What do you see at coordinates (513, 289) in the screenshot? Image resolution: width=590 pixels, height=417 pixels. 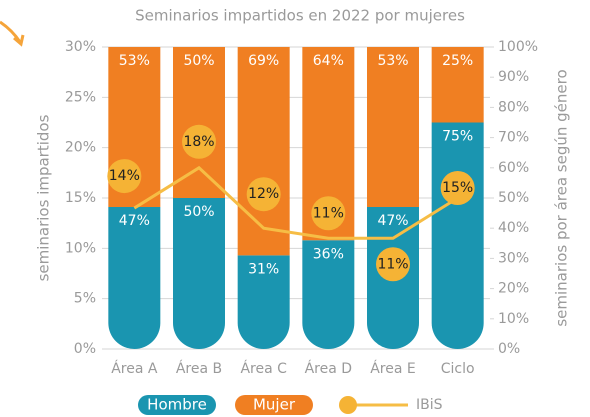 I see `y2-tick-label: 20%` at bounding box center [513, 289].